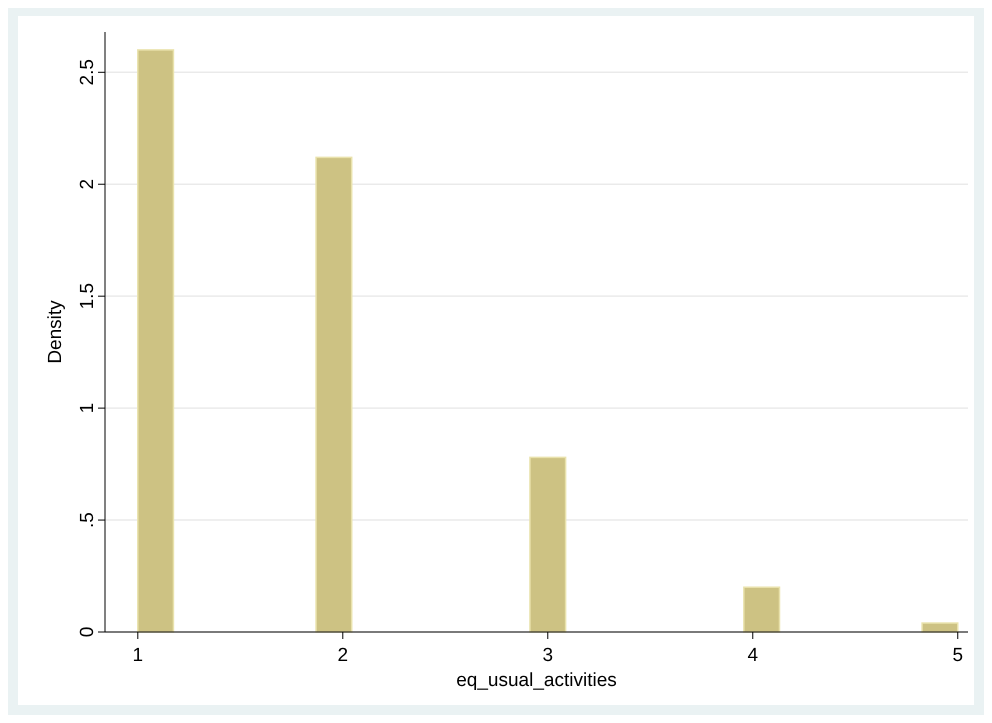 The height and width of the screenshot is (723, 992). What do you see at coordinates (548, 655) in the screenshot?
I see `x-tick-label: 3` at bounding box center [548, 655].